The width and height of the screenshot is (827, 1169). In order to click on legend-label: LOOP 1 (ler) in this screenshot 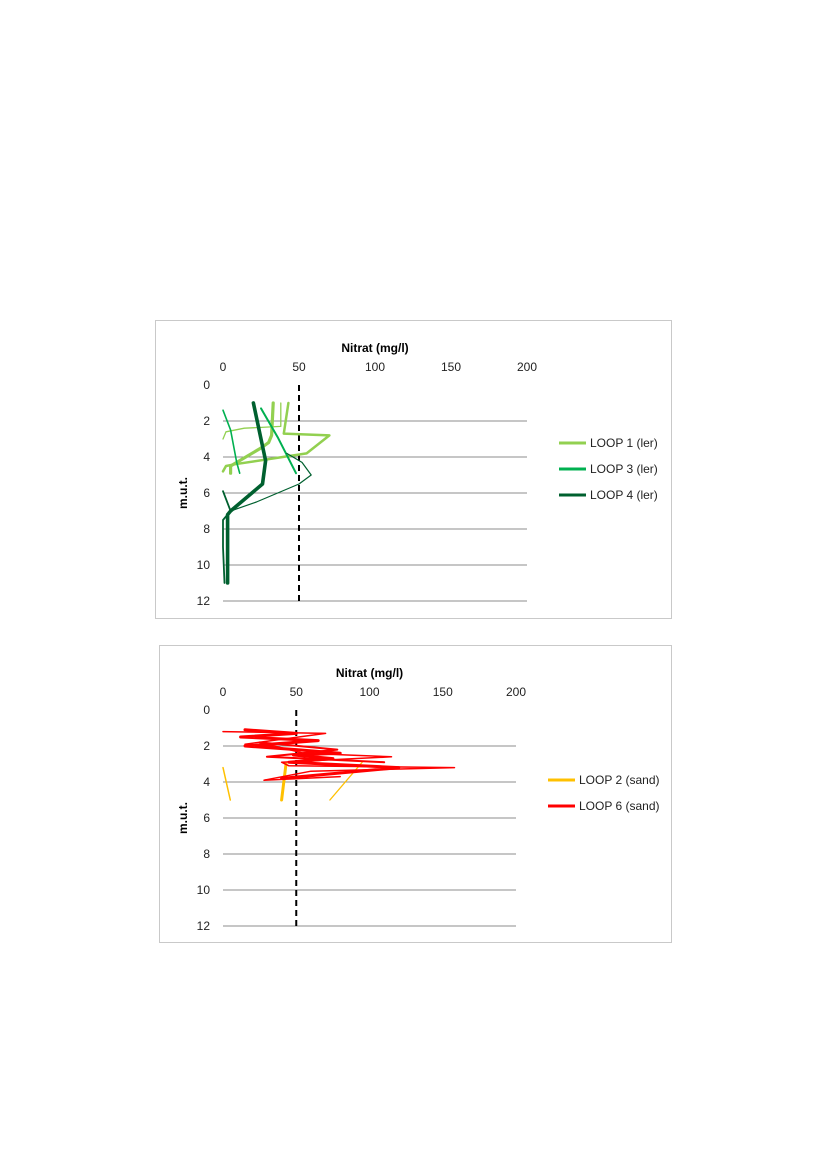, I will do `click(624, 443)`.